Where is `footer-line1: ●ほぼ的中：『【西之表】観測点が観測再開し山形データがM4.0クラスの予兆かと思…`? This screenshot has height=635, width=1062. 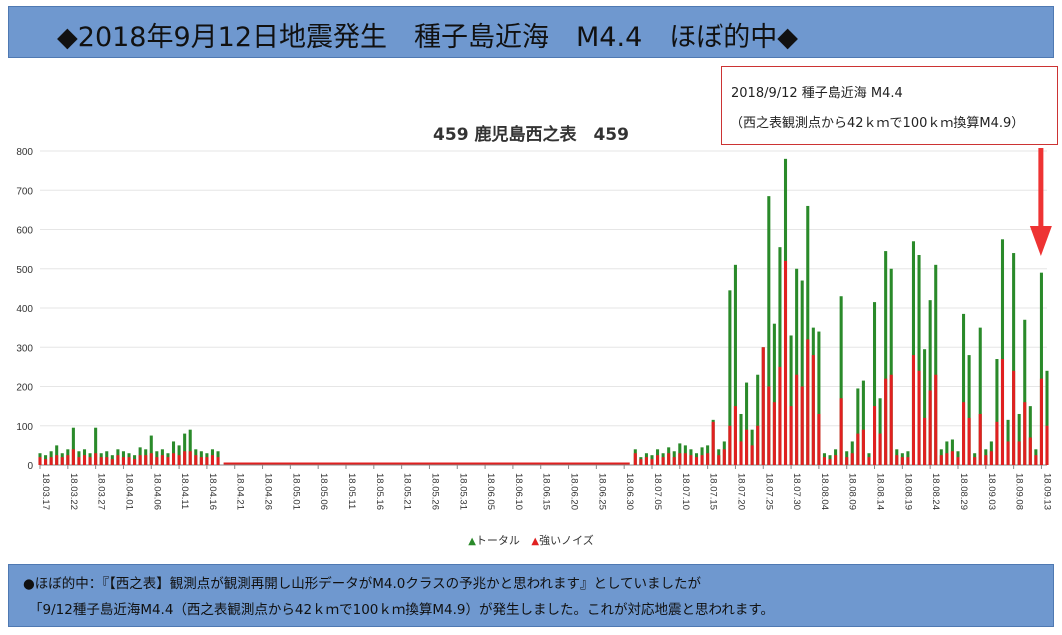
footer-line1: ●ほぼ的中：『【西之表】観測点が観測再開し山形データがM4.0クラスの予兆かと思… is located at coordinates (362, 584).